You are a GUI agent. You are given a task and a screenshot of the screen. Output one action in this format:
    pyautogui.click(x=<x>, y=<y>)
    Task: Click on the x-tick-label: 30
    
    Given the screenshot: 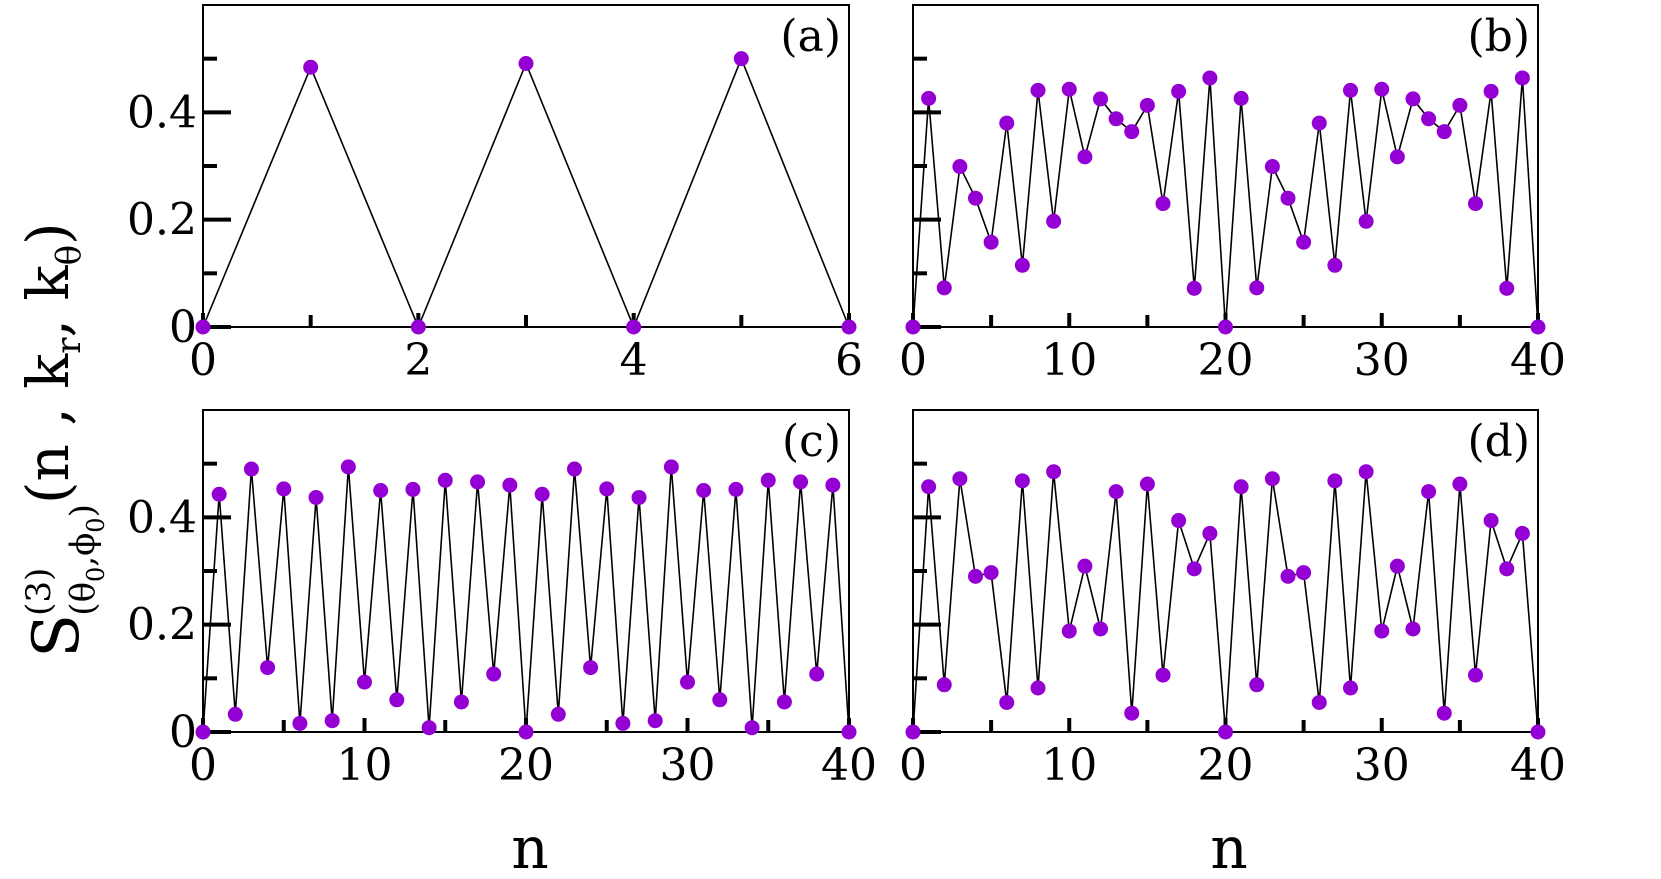 What is the action you would take?
    pyautogui.click(x=688, y=765)
    